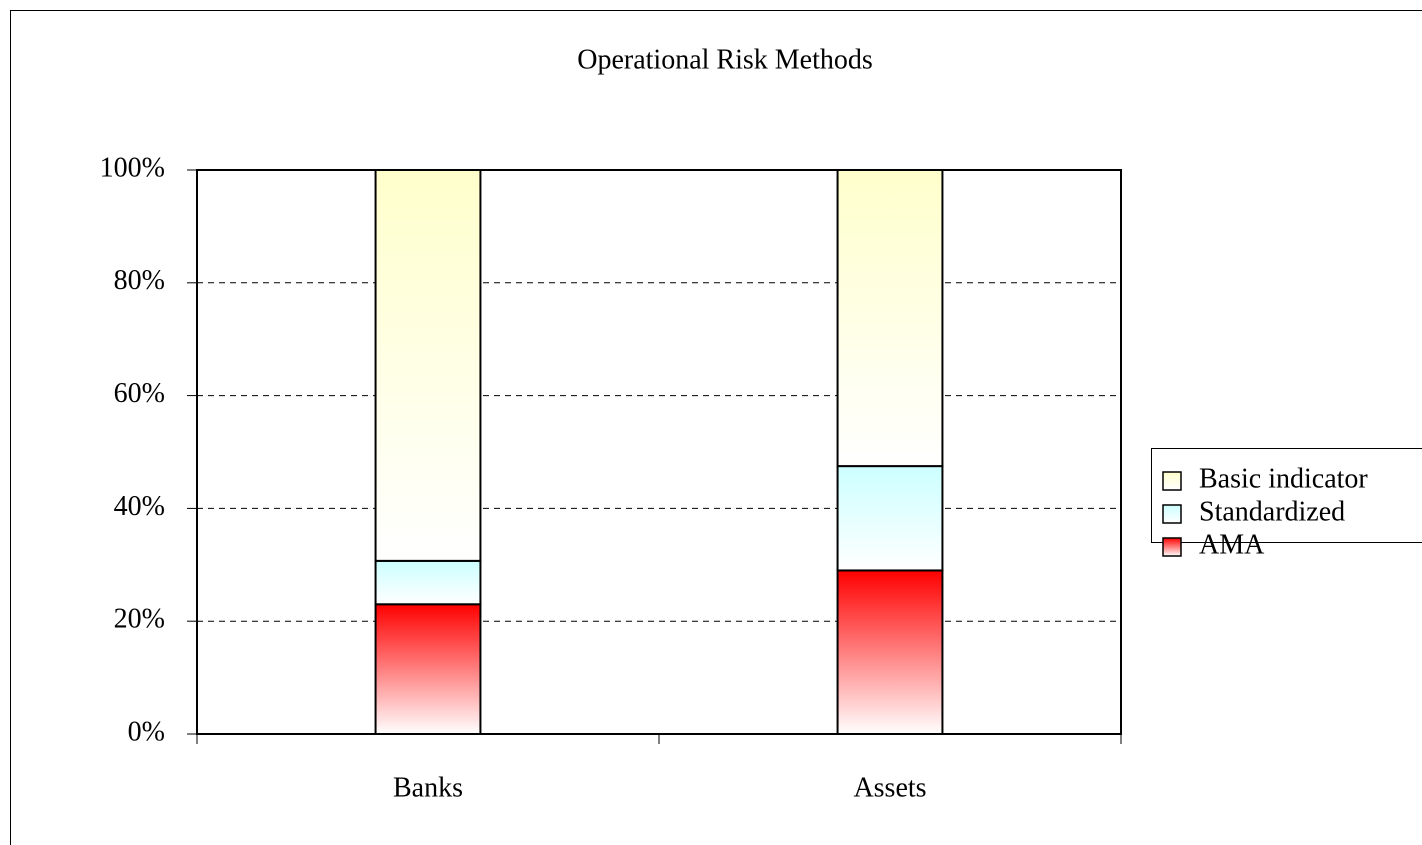  I want to click on legend-label: Standardized, so click(1272, 511).